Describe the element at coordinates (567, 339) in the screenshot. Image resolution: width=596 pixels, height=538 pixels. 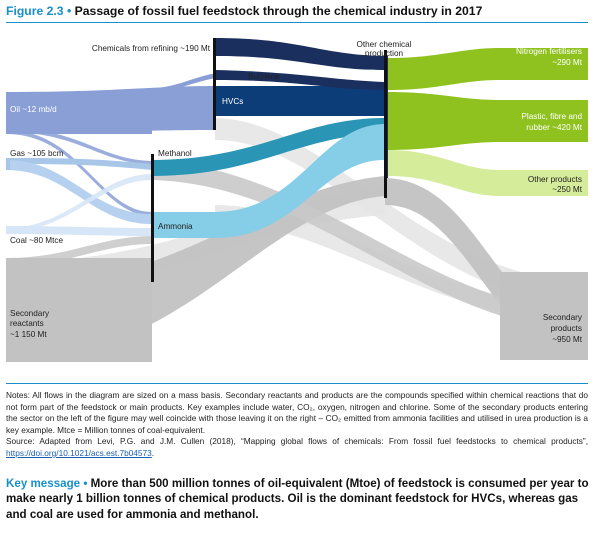
I see `label-secondary-products-line3: ~950 Mt` at that location.